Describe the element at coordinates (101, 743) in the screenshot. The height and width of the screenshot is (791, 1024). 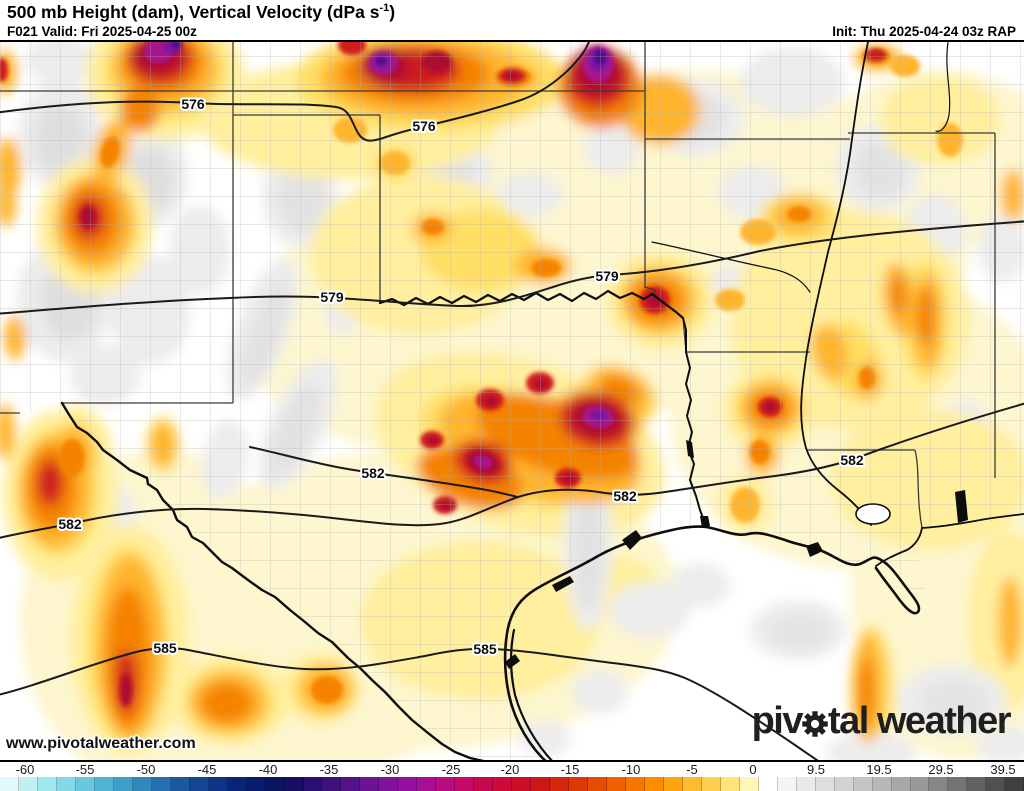
I see `watermark-url: www.pivotalweather.com` at that location.